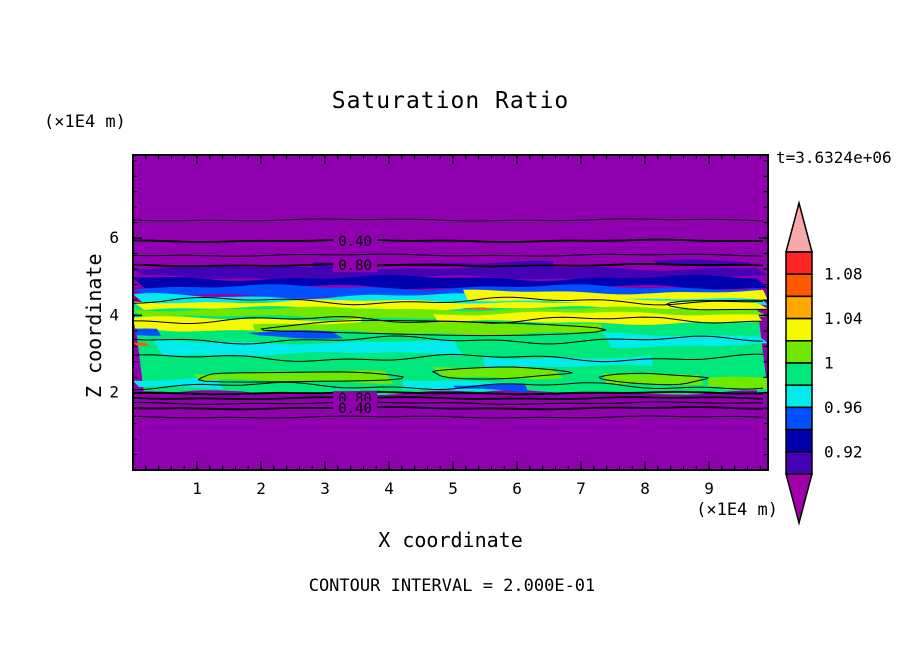  I want to click on contour-interval-note: CONTOUR INTERVAL = 2.000E-01, so click(452, 586).